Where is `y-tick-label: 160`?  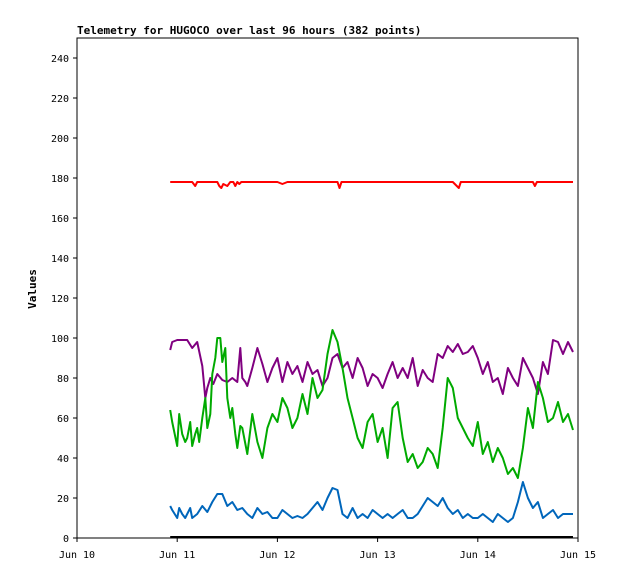 y-tick-label: 160 is located at coordinates (60, 219).